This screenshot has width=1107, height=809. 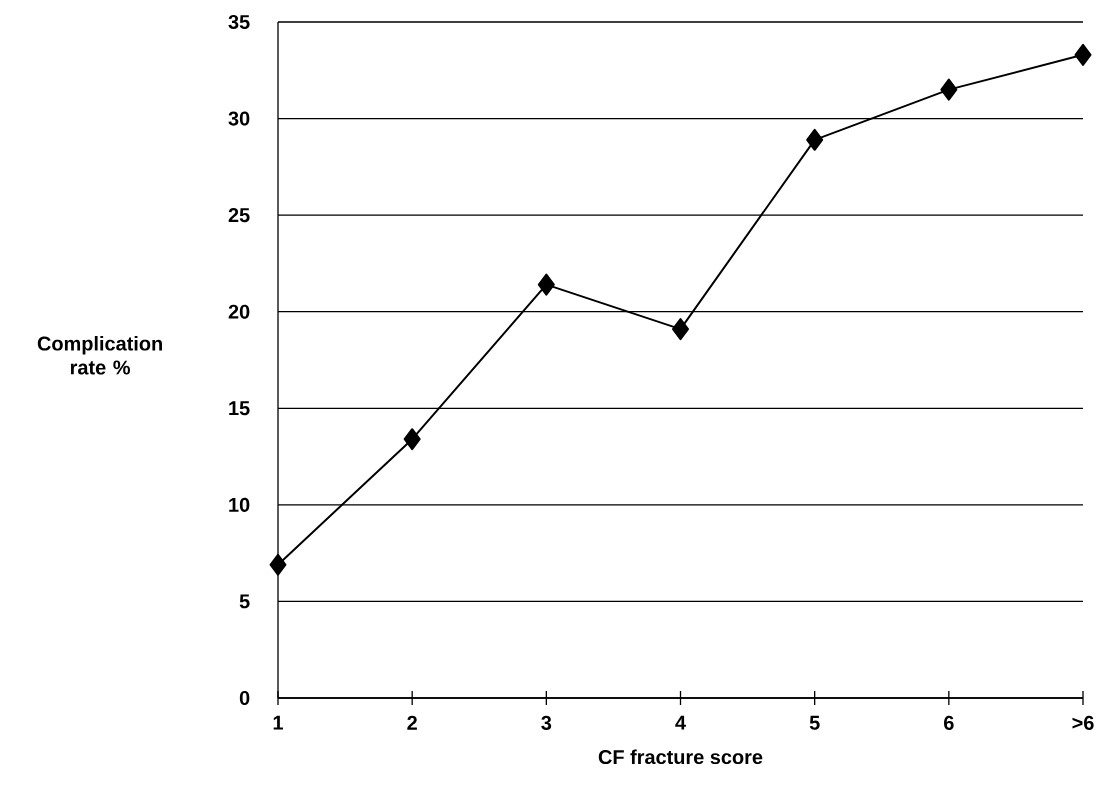 What do you see at coordinates (546, 722) in the screenshot?
I see `x-tick-label: 3` at bounding box center [546, 722].